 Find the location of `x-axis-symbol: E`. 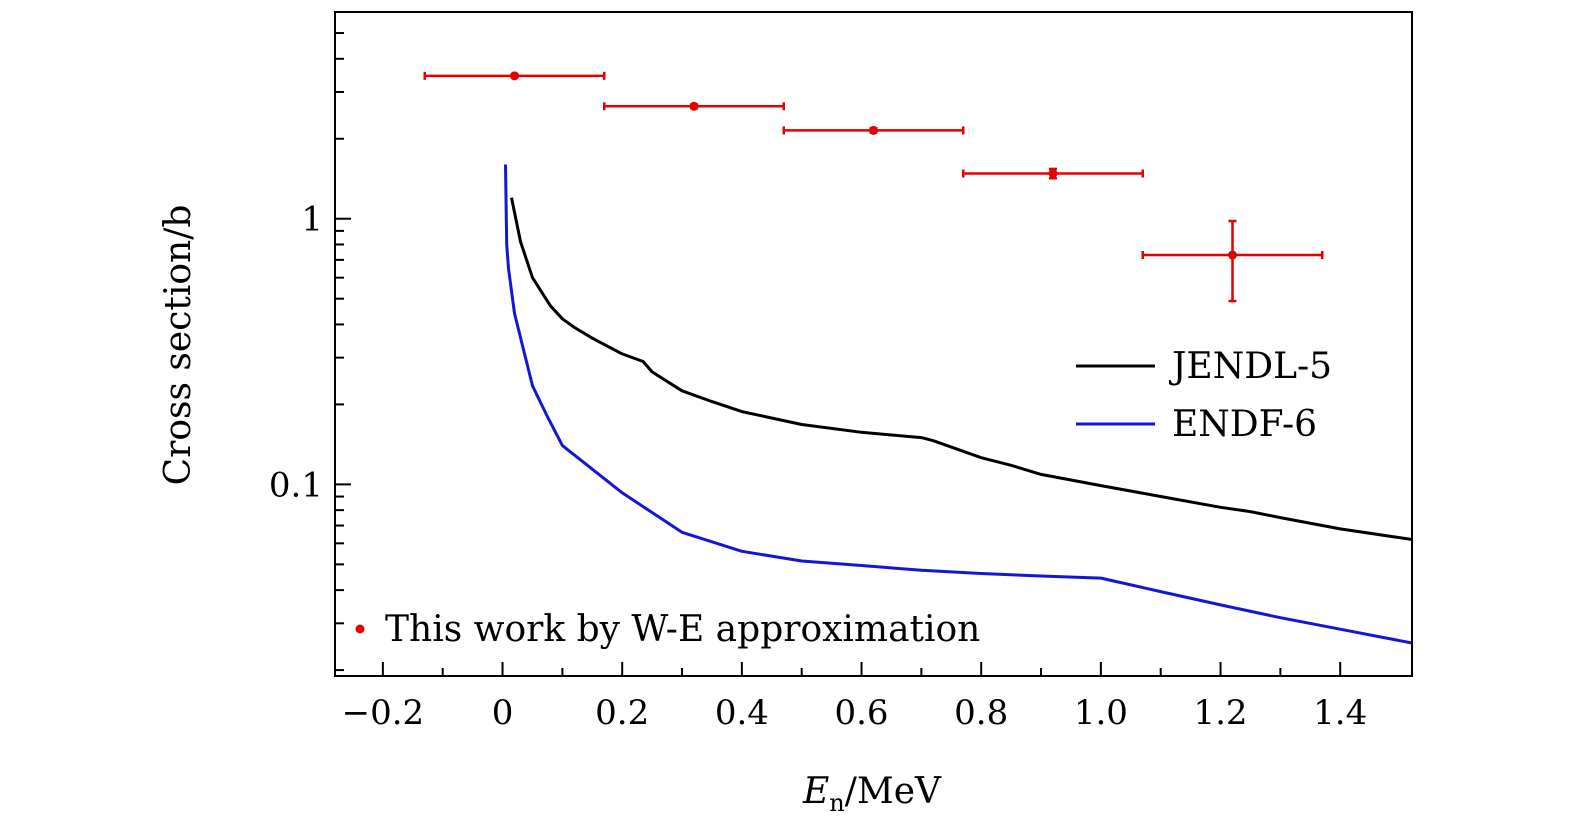

x-axis-symbol: E is located at coordinates (815, 791).